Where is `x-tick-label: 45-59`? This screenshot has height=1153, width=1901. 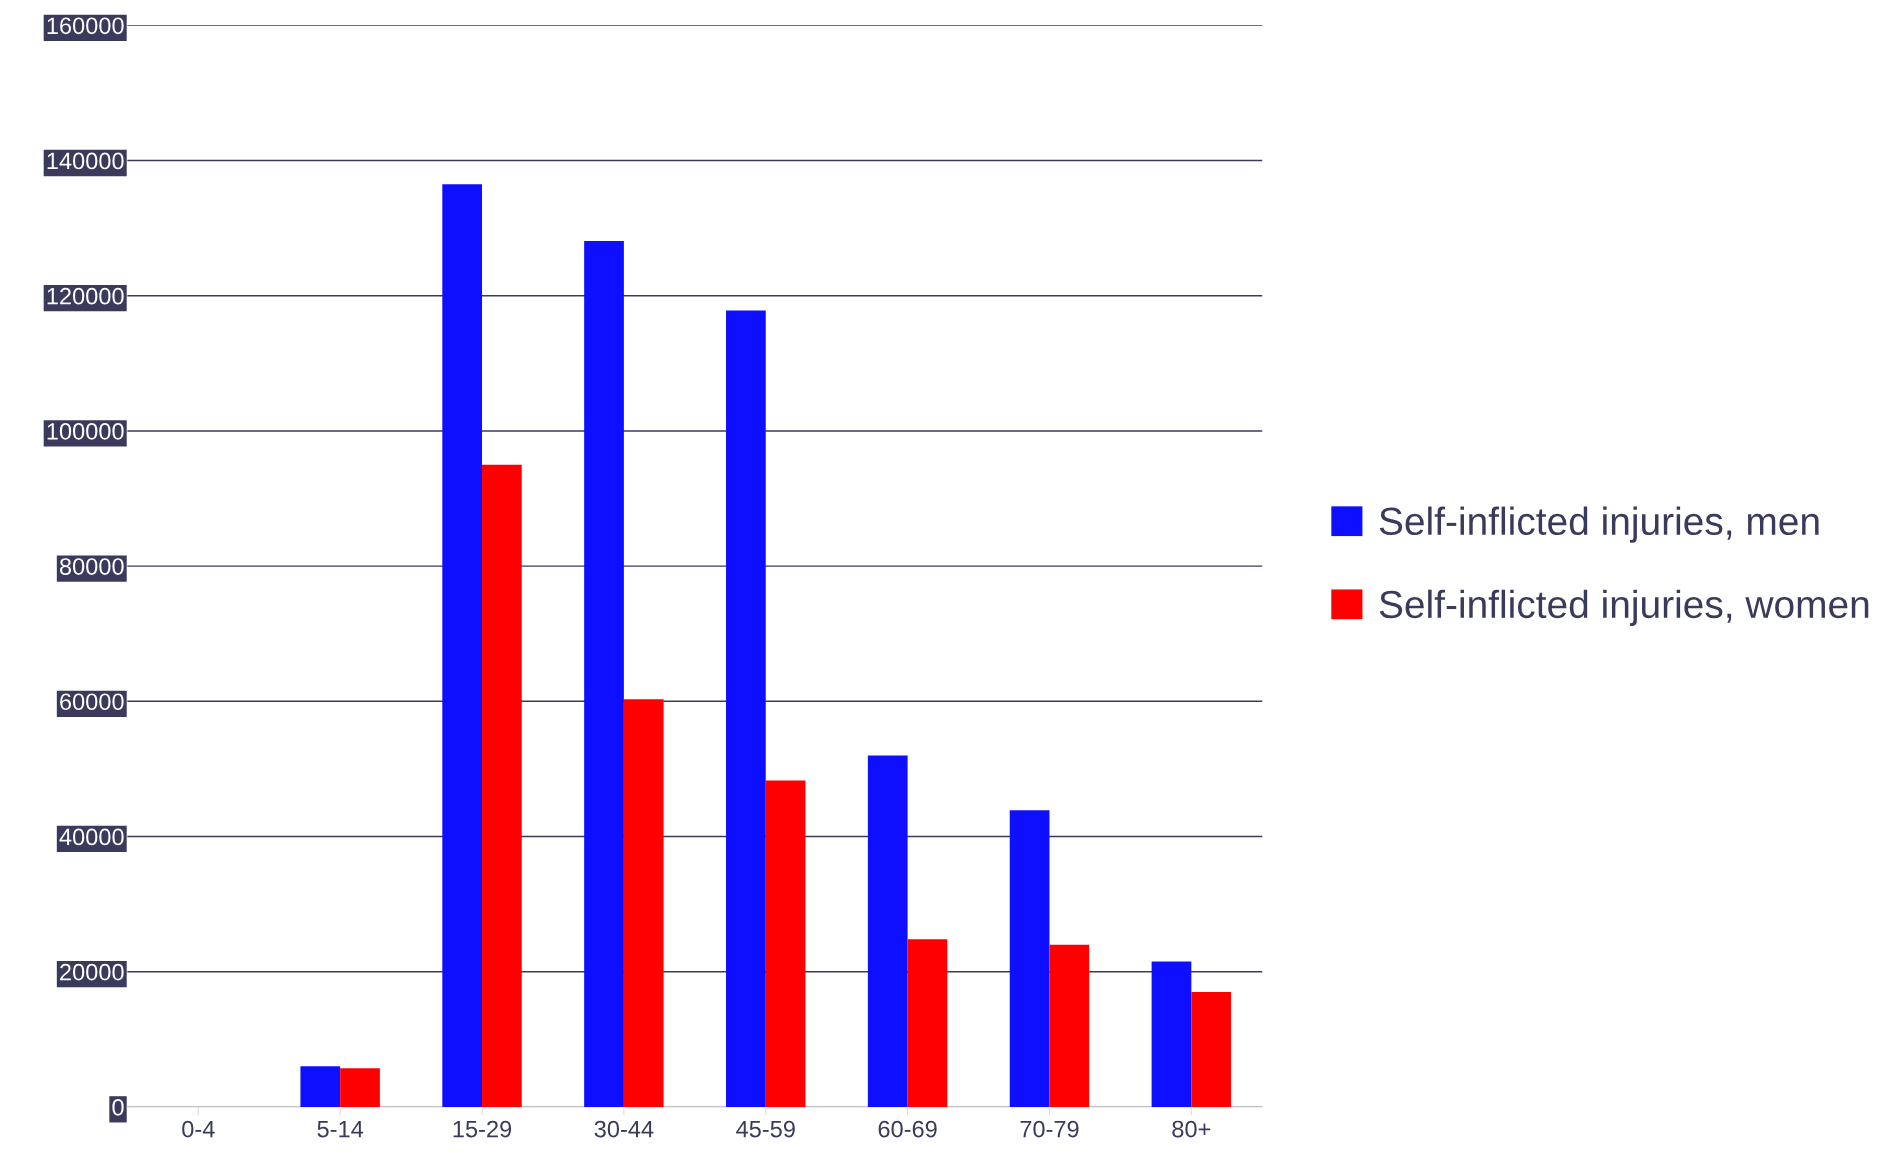 x-tick-label: 45-59 is located at coordinates (765, 1129).